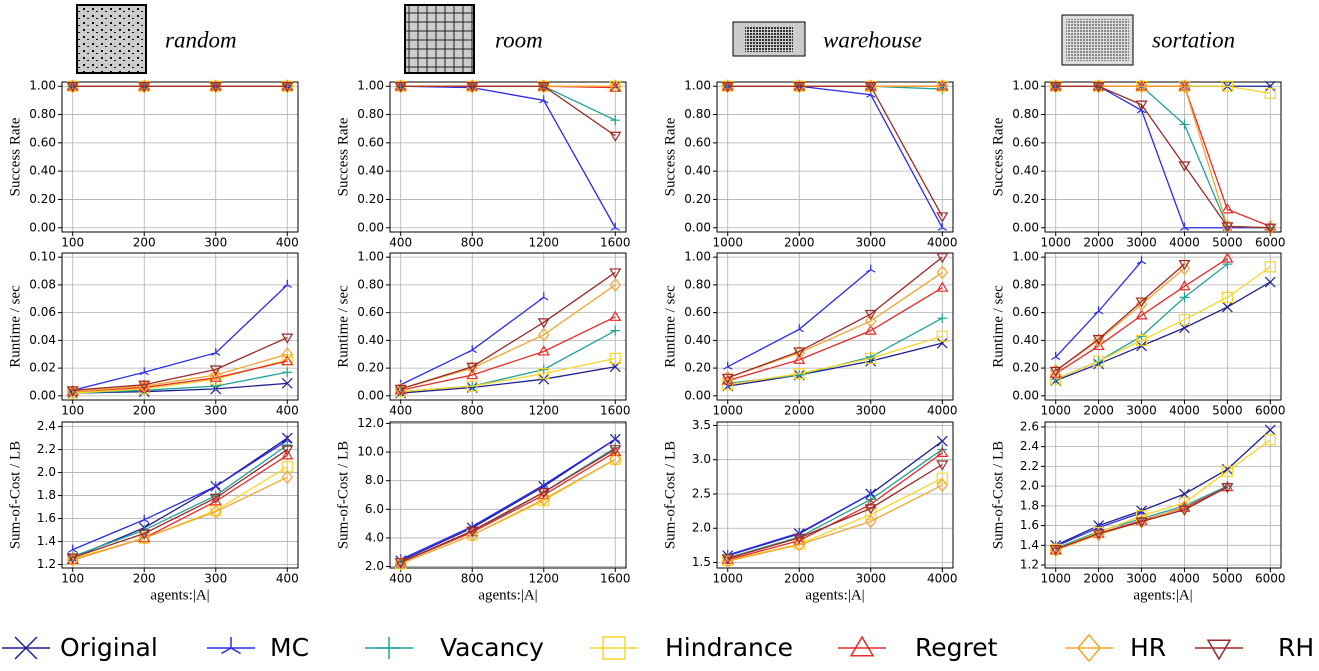 The width and height of the screenshot is (1319, 671). Describe the element at coordinates (439, 39) in the screenshot. I see `room-map-walls` at that location.